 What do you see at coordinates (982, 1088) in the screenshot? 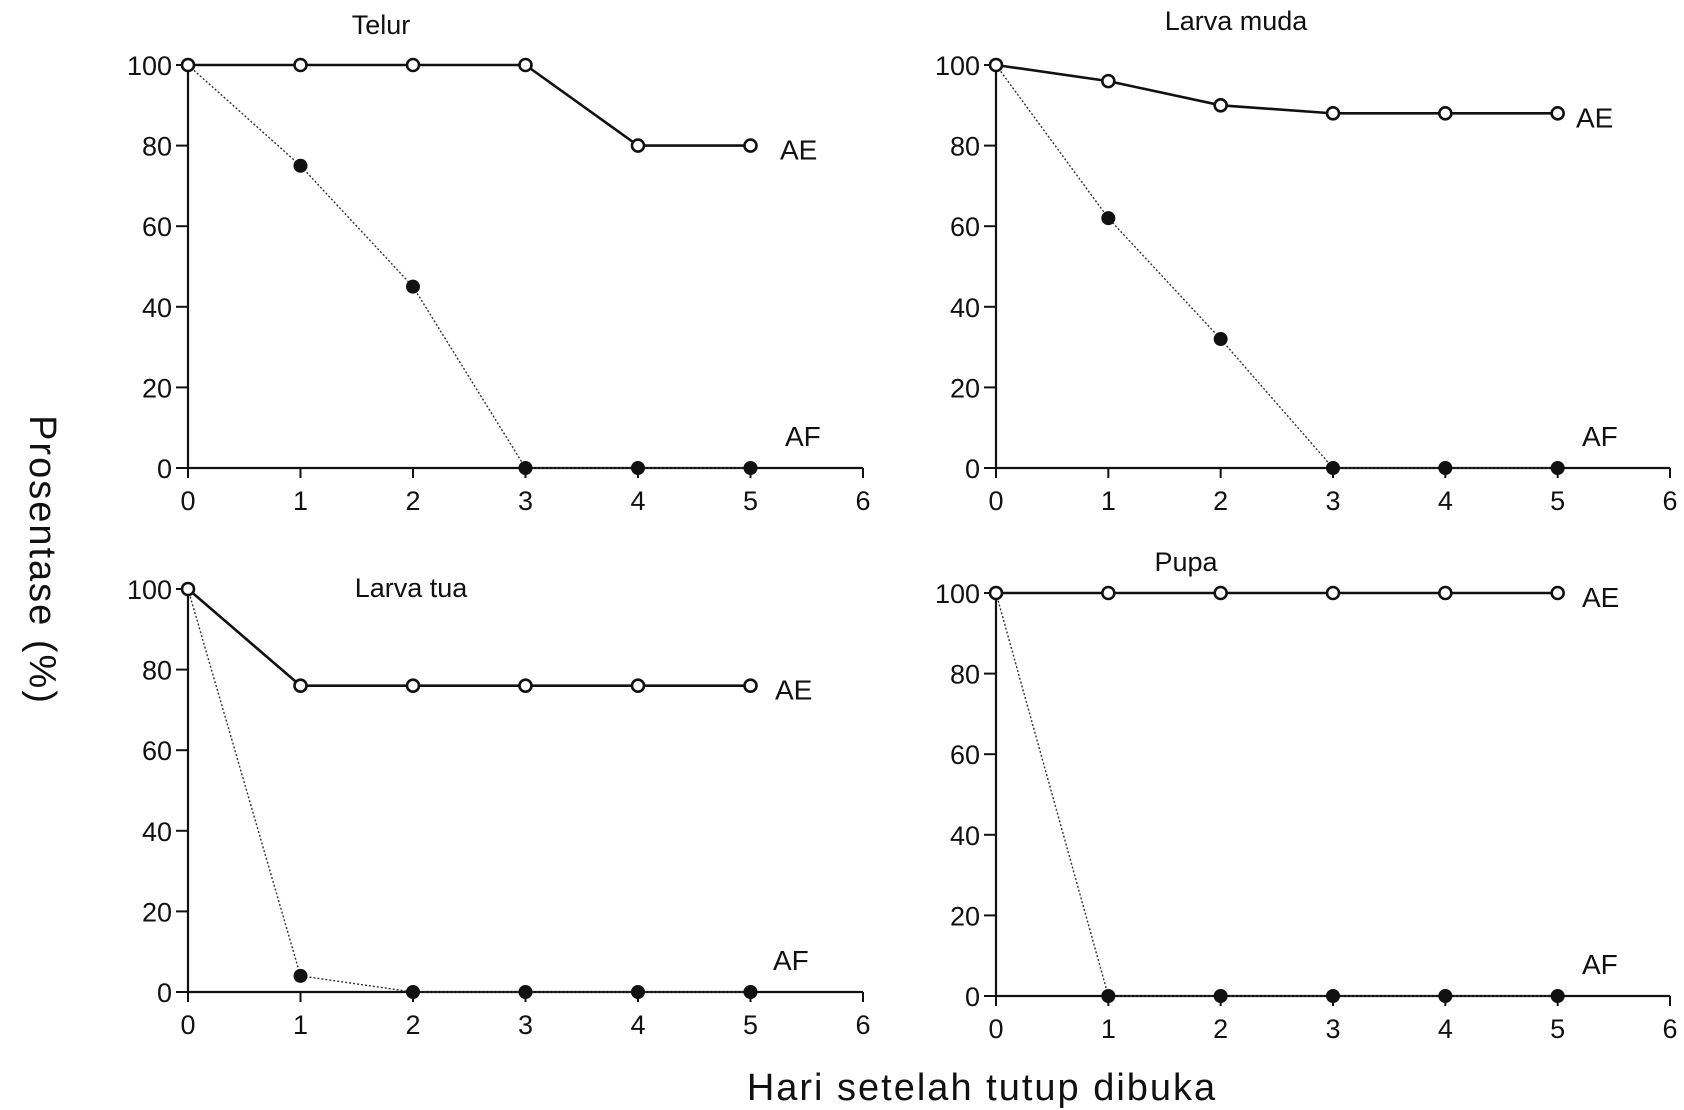
I see `x-axis-label: Hari setelah tutup dibuka` at bounding box center [982, 1088].